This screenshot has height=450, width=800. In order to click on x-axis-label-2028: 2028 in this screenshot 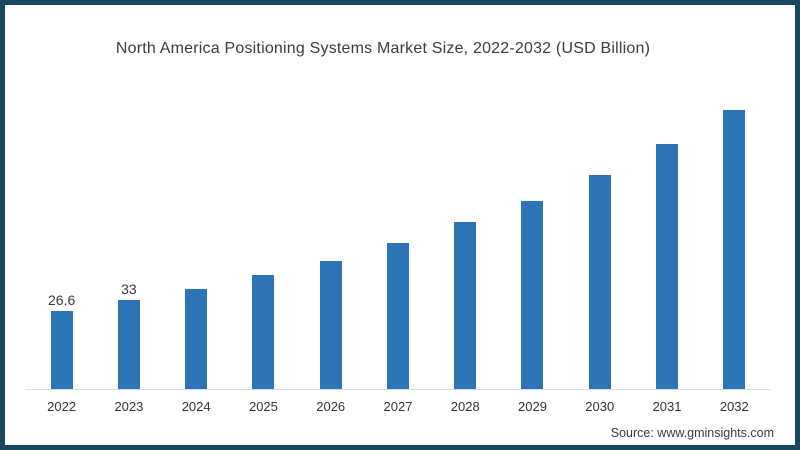, I will do `click(465, 406)`.